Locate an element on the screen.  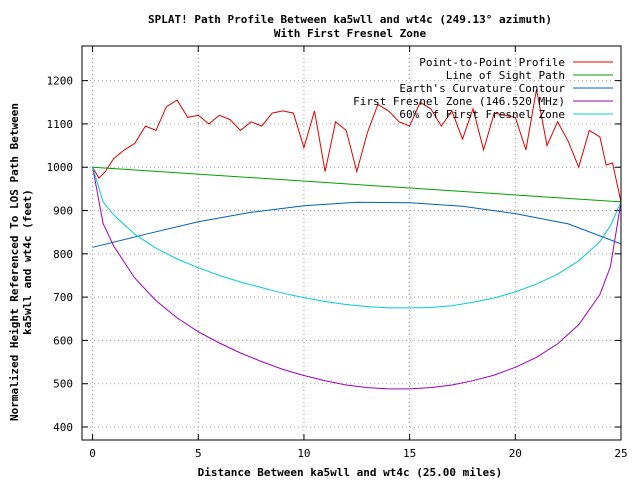
x-tick-label: 25 is located at coordinates (620, 453).